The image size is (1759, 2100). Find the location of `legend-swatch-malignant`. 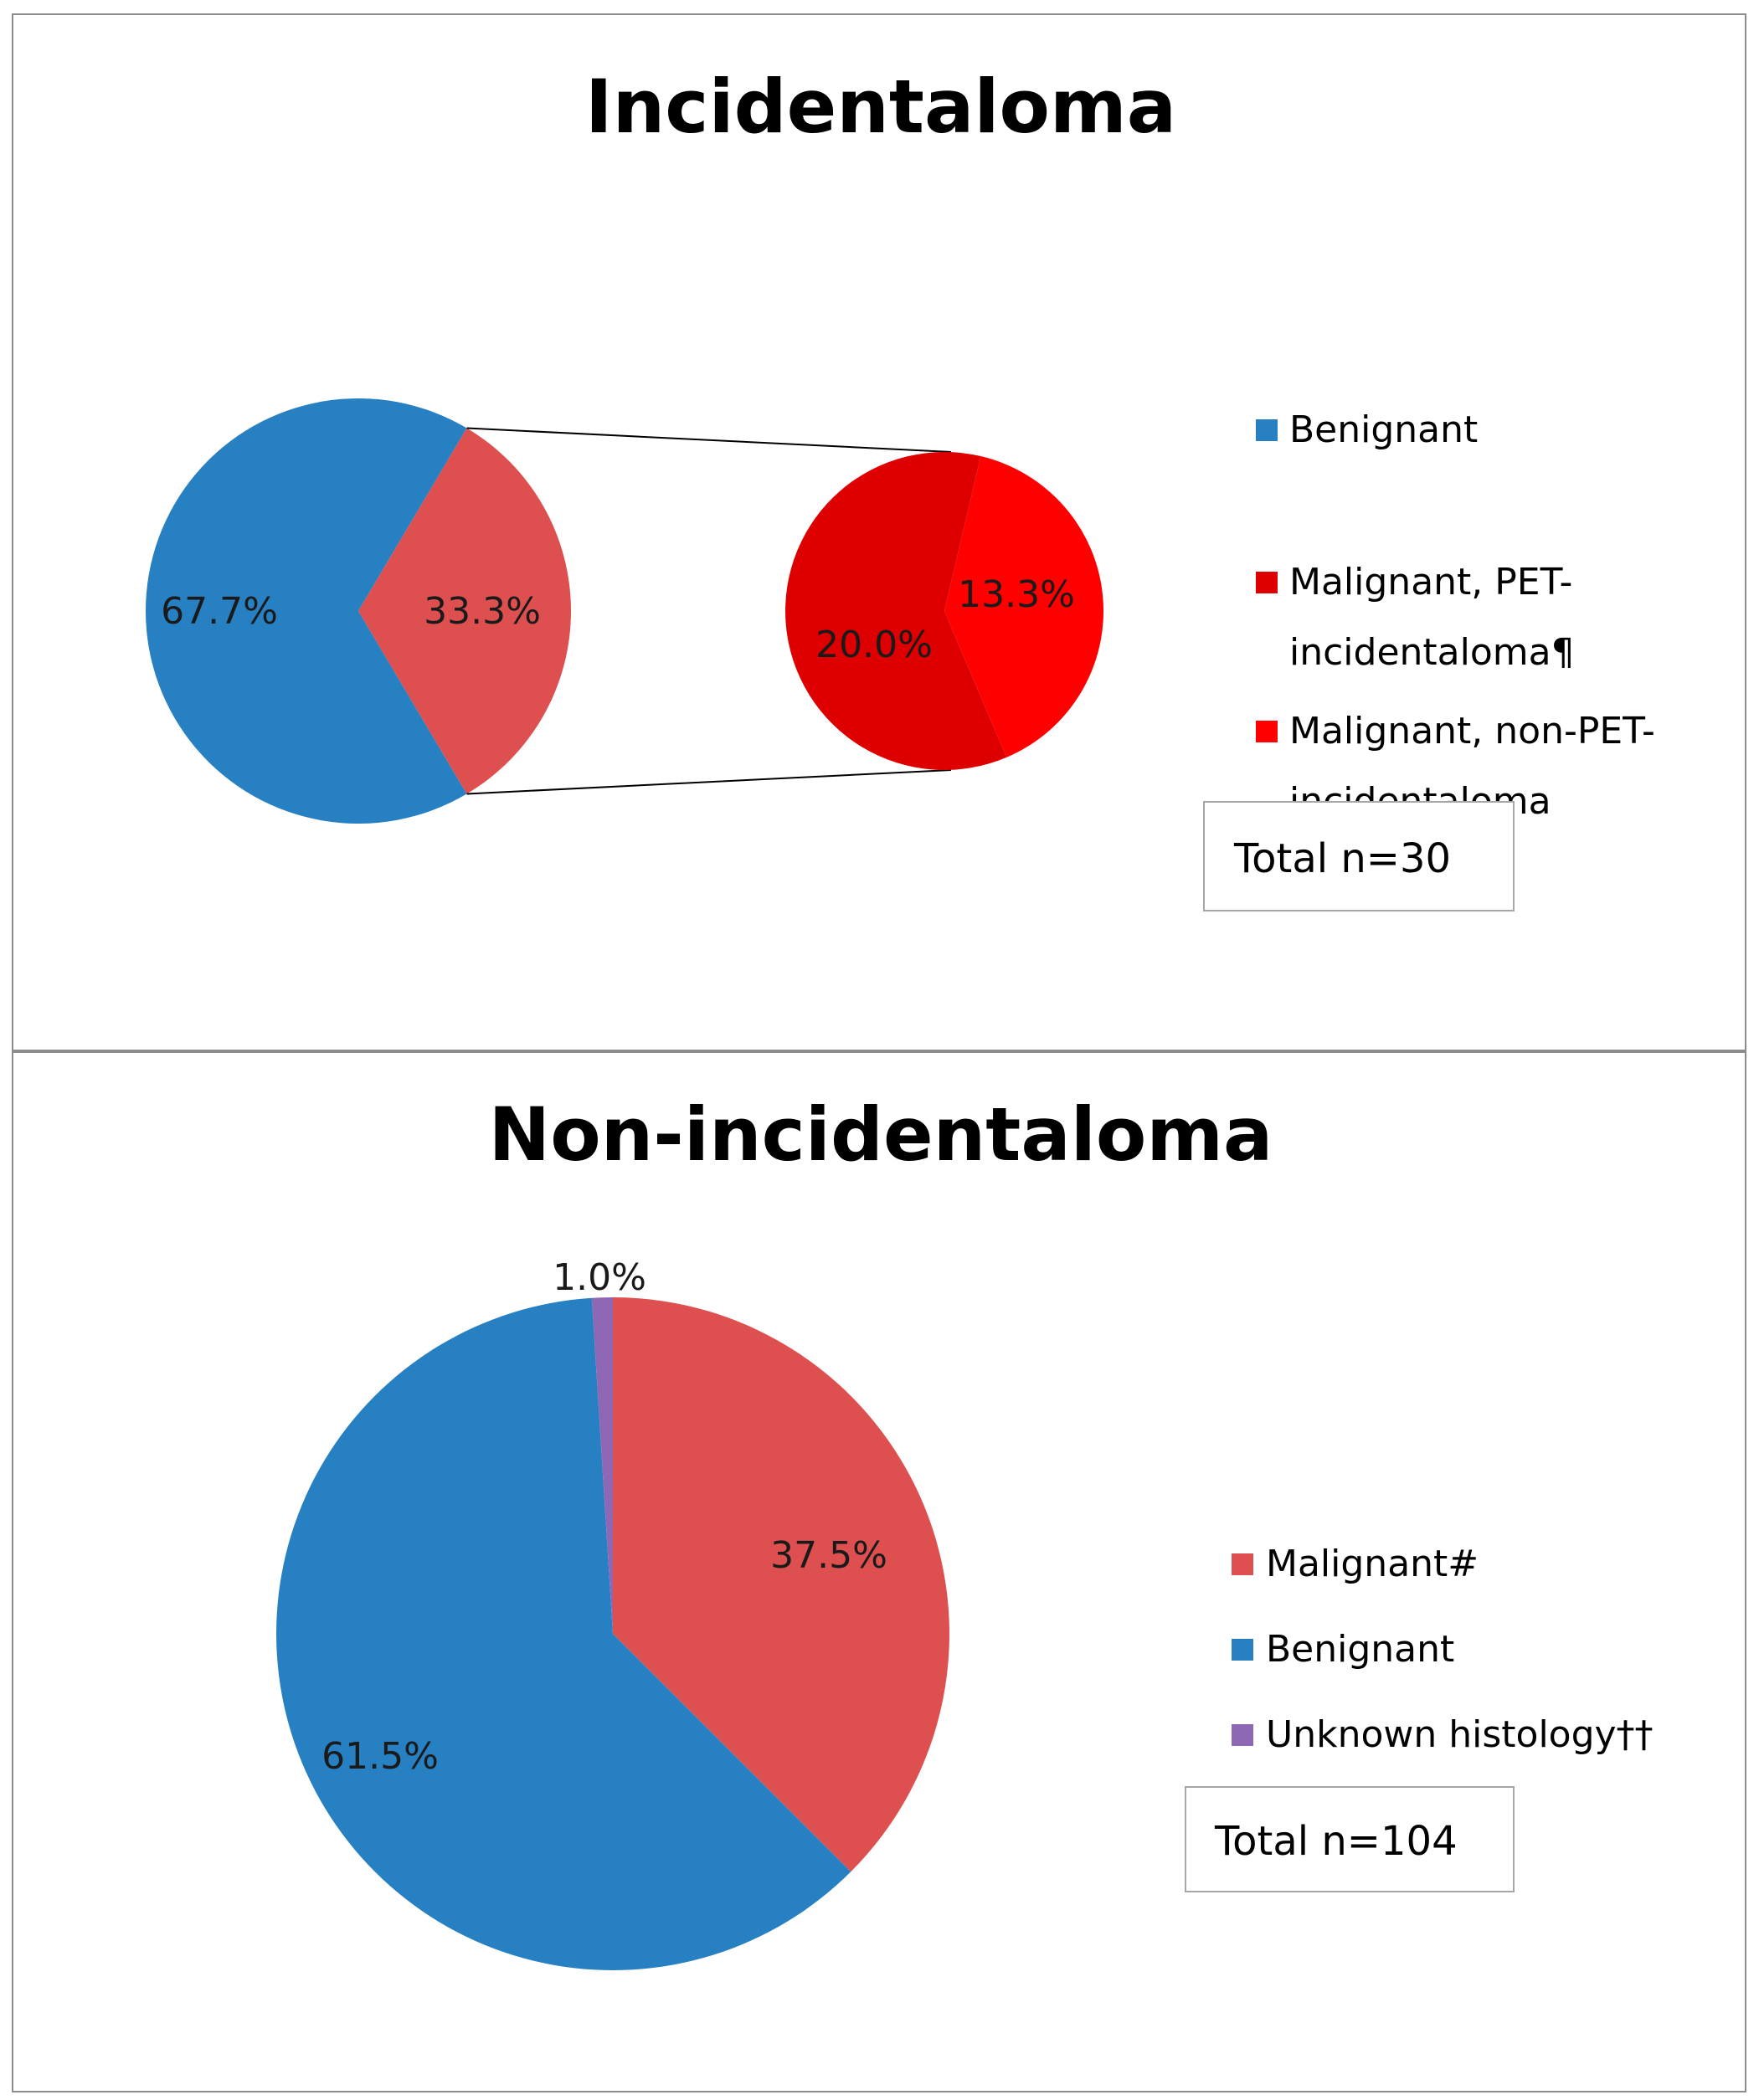

legend-swatch-malignant is located at coordinates (1242, 1564).